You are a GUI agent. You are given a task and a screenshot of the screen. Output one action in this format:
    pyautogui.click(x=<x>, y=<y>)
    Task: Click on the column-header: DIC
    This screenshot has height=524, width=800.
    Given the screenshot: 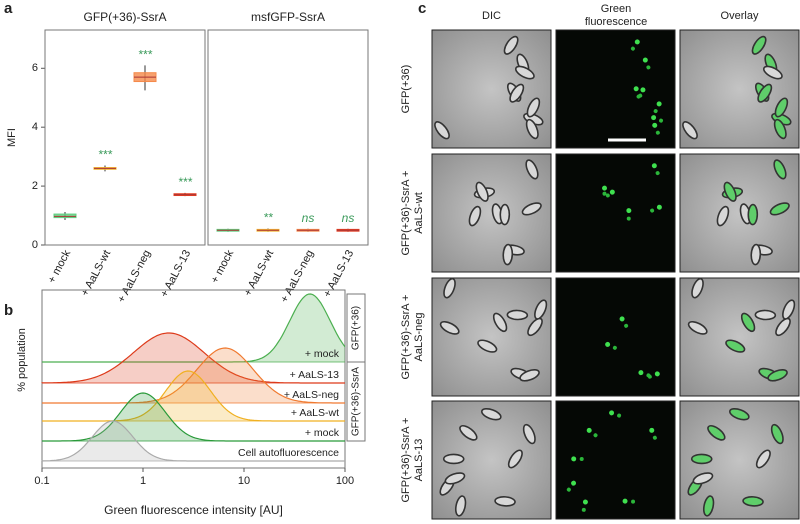 What is the action you would take?
    pyautogui.click(x=491, y=16)
    